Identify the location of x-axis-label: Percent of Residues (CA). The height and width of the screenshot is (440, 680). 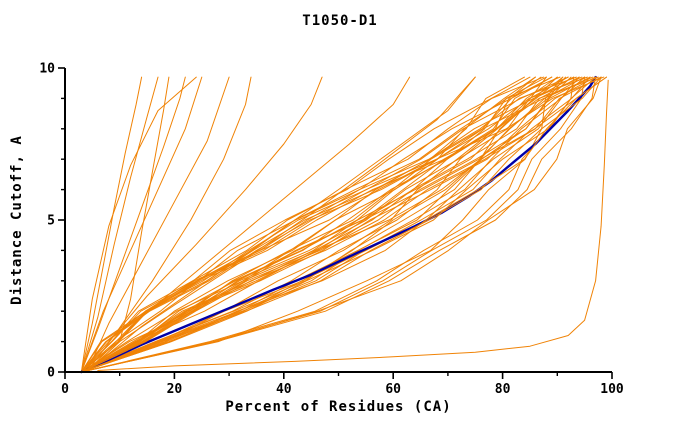
(338, 407).